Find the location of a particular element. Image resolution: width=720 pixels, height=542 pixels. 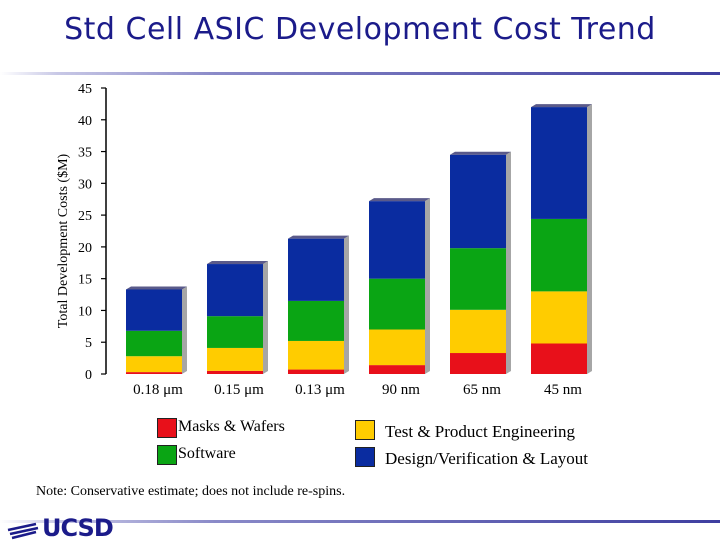

legend-label-test: Test & Product Engineering is located at coordinates (480, 431).